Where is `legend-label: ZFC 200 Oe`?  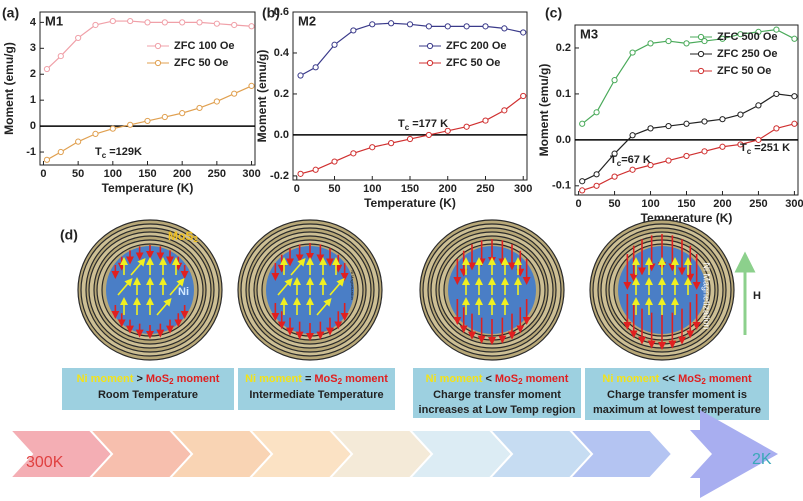 legend-label: ZFC 200 Oe is located at coordinates (476, 46).